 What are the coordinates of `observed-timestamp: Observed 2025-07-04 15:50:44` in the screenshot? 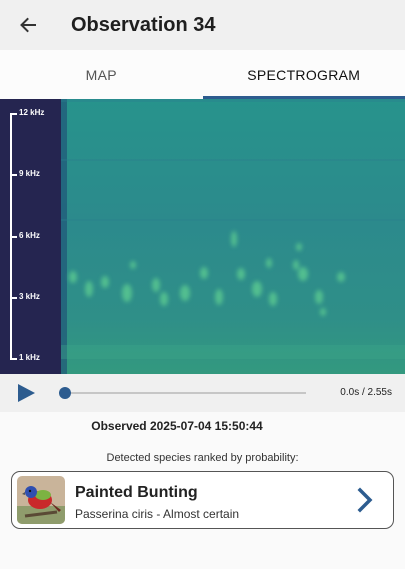 It's located at (177, 426).